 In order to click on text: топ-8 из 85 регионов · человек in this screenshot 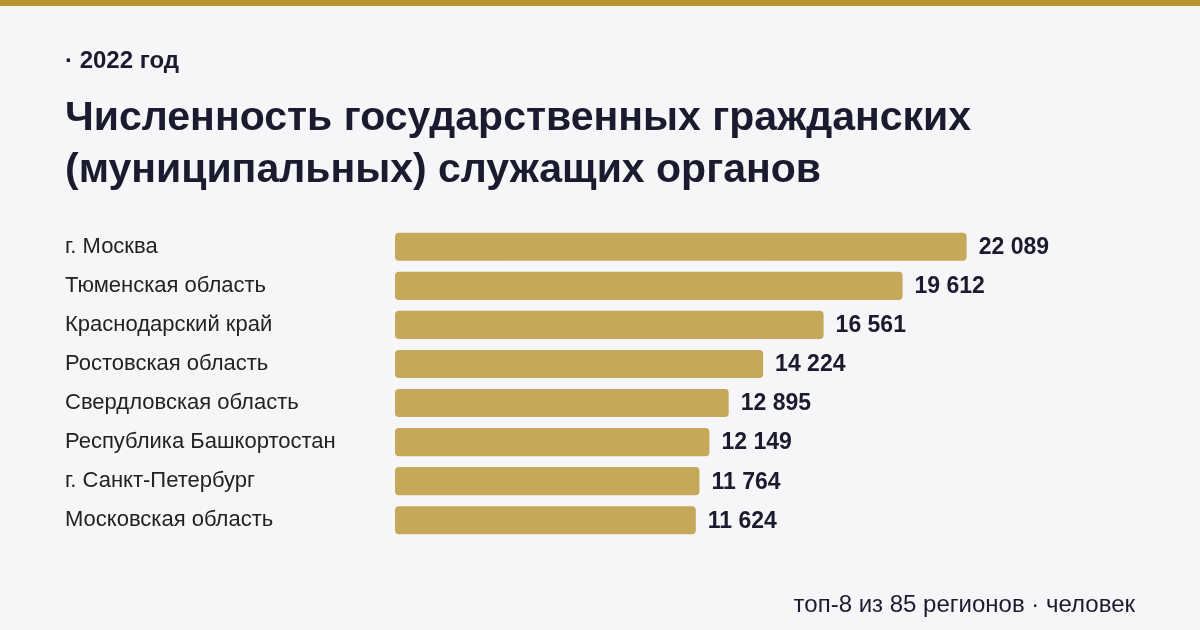, I will do `click(964, 604)`.